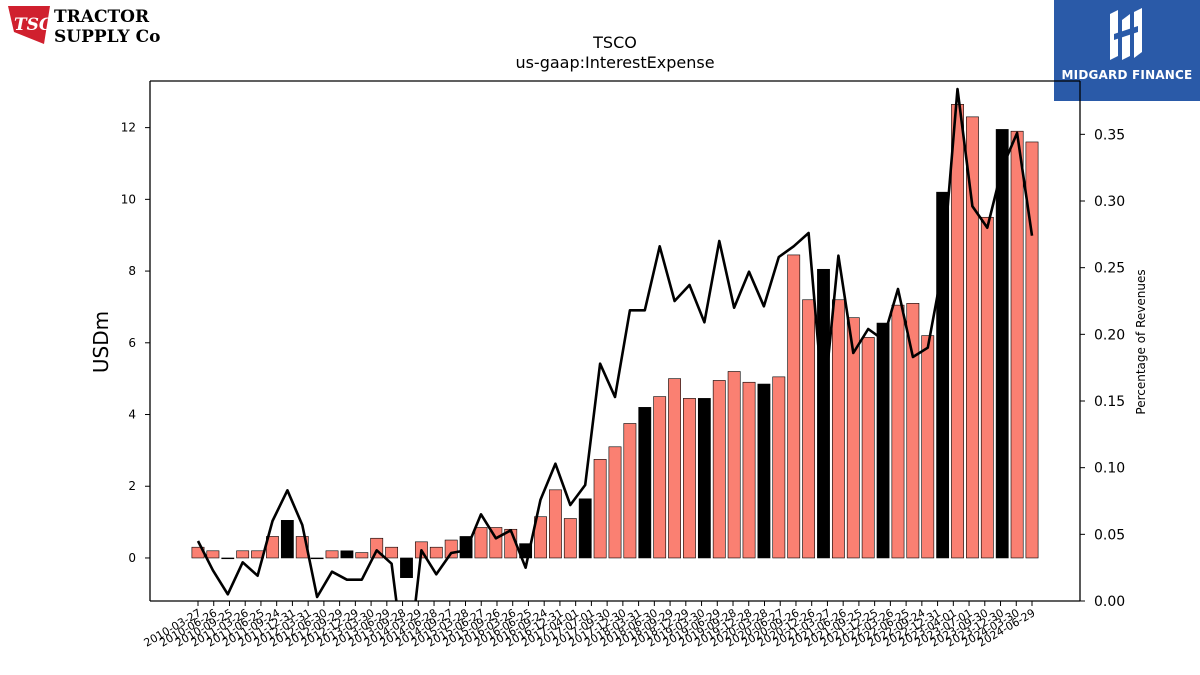 The height and width of the screenshot is (675, 1200). What do you see at coordinates (1109, 602) in the screenshot?
I see `y2-tick-label: 0.00` at bounding box center [1109, 602].